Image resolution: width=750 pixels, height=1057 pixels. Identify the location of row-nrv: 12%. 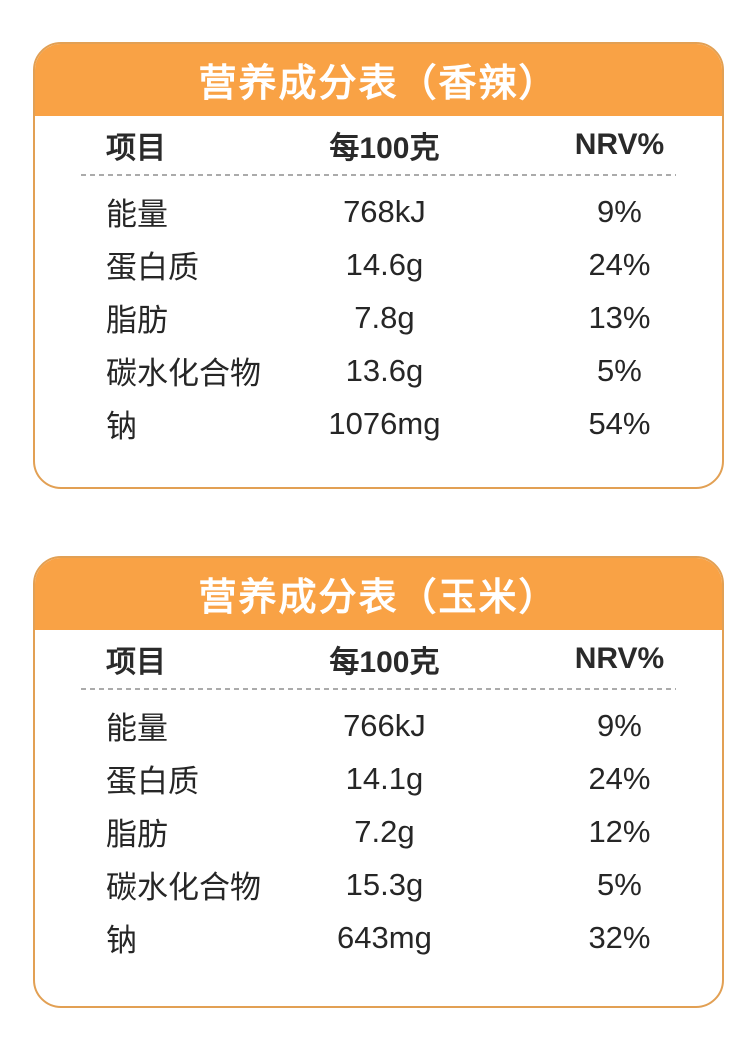
(619, 831).